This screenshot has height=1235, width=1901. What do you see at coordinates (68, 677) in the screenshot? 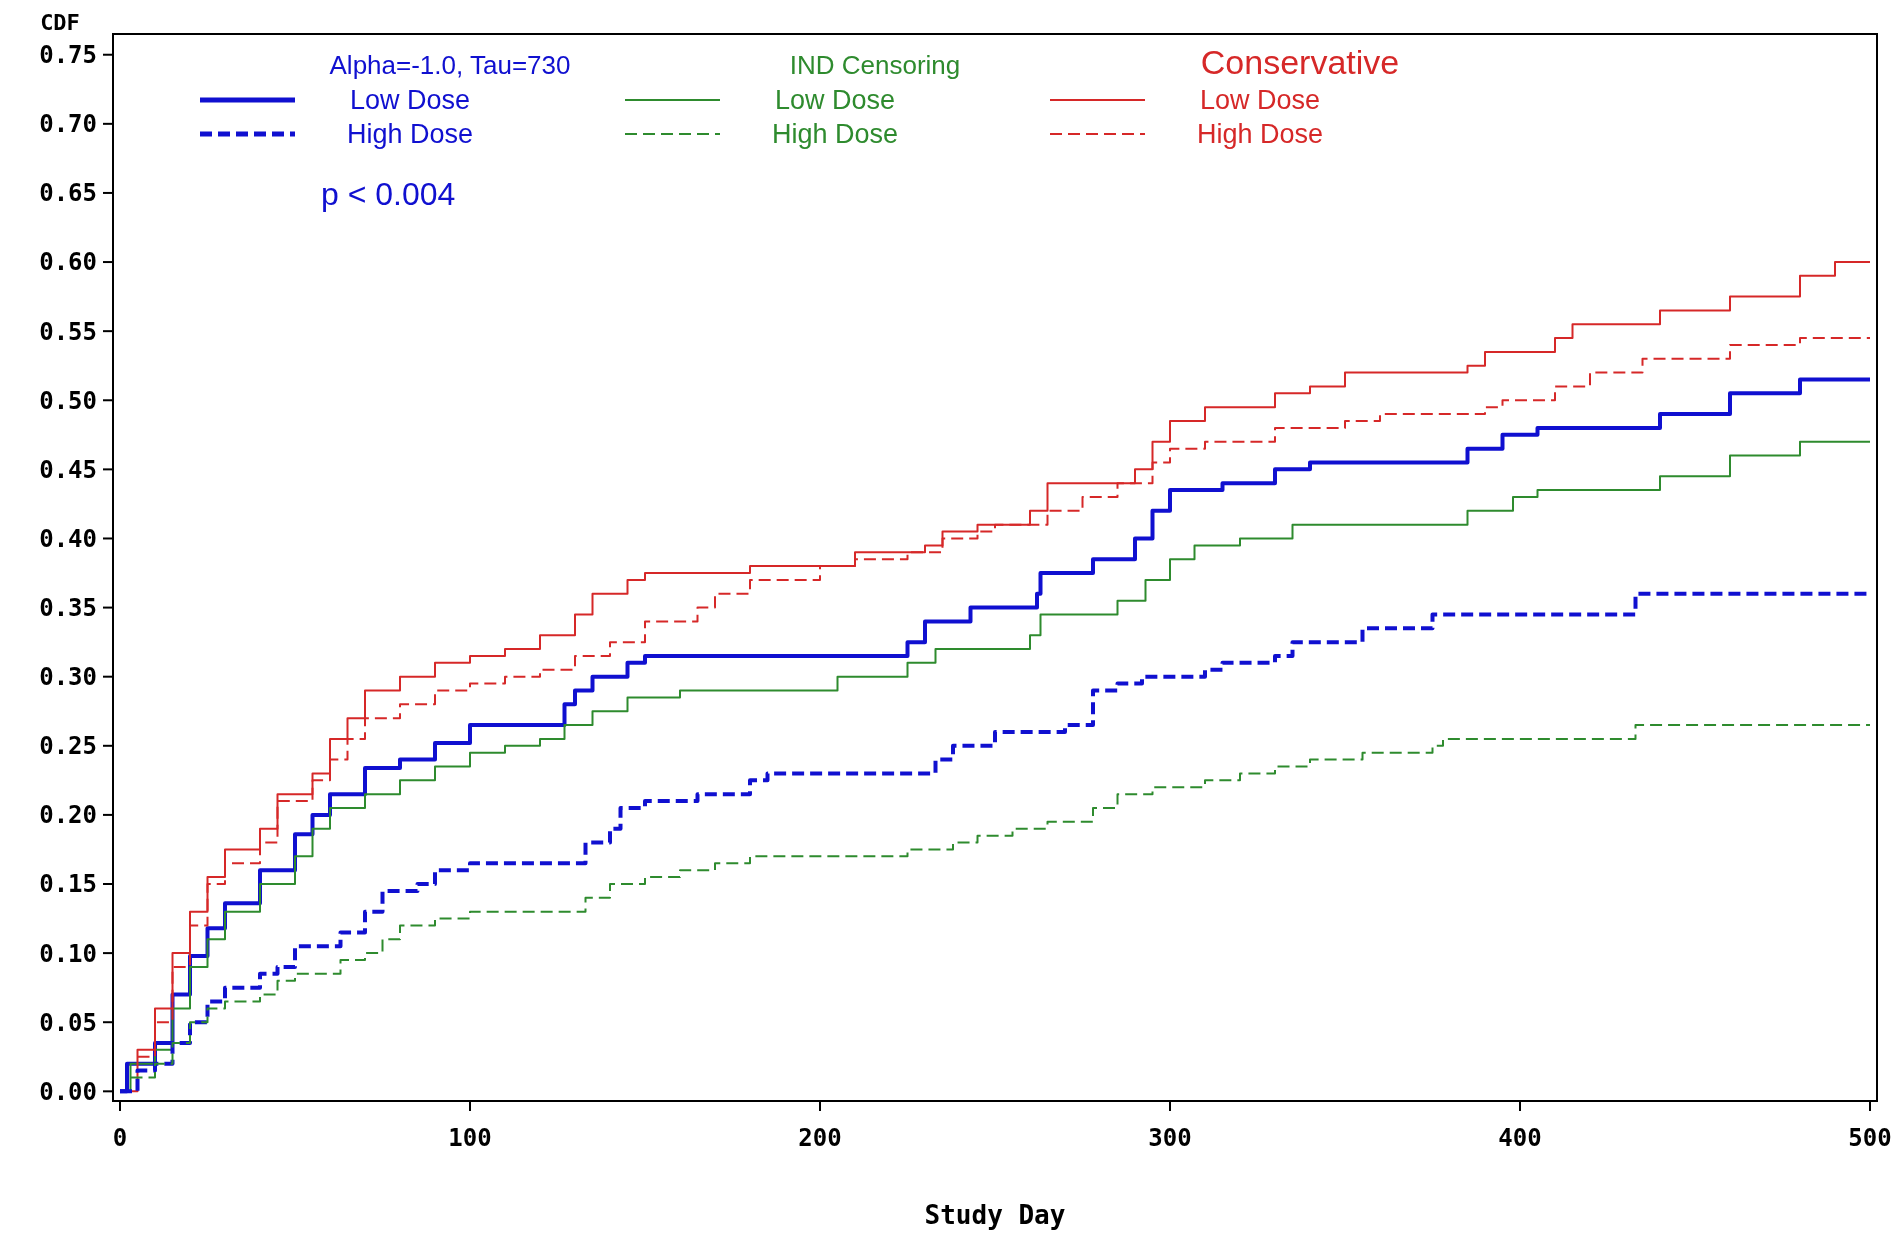
I see `y-tick-label: 0.30` at bounding box center [68, 677].